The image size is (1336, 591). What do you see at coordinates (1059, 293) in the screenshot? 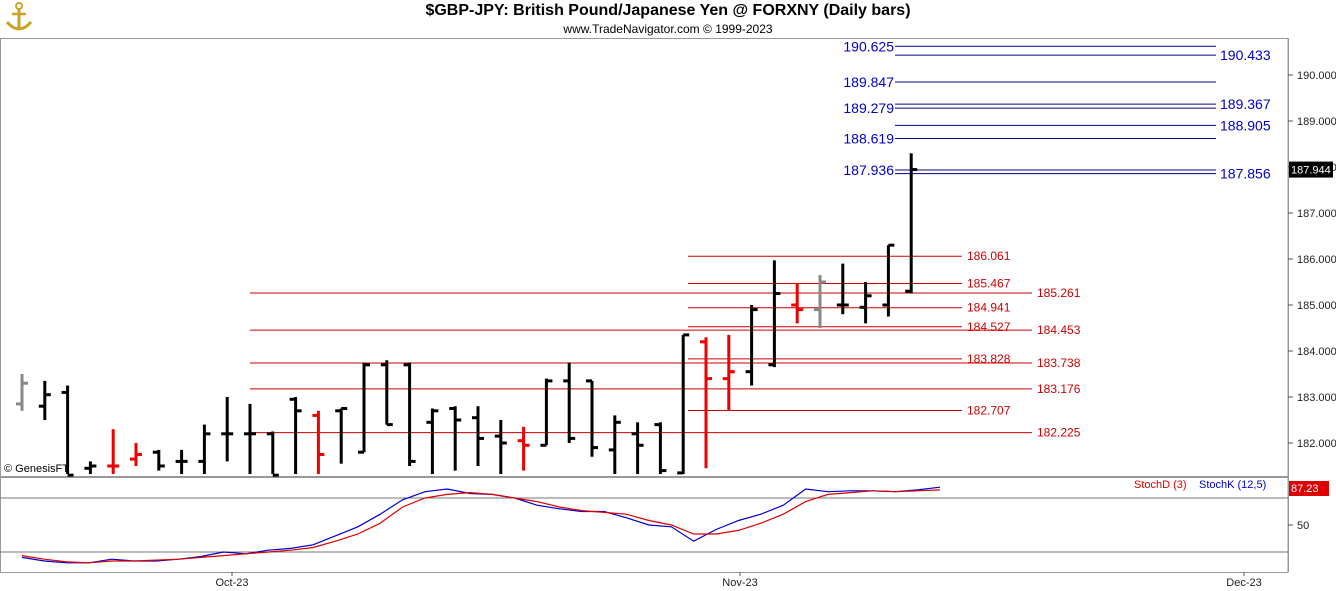
I see `support-label: 185.261` at bounding box center [1059, 293].